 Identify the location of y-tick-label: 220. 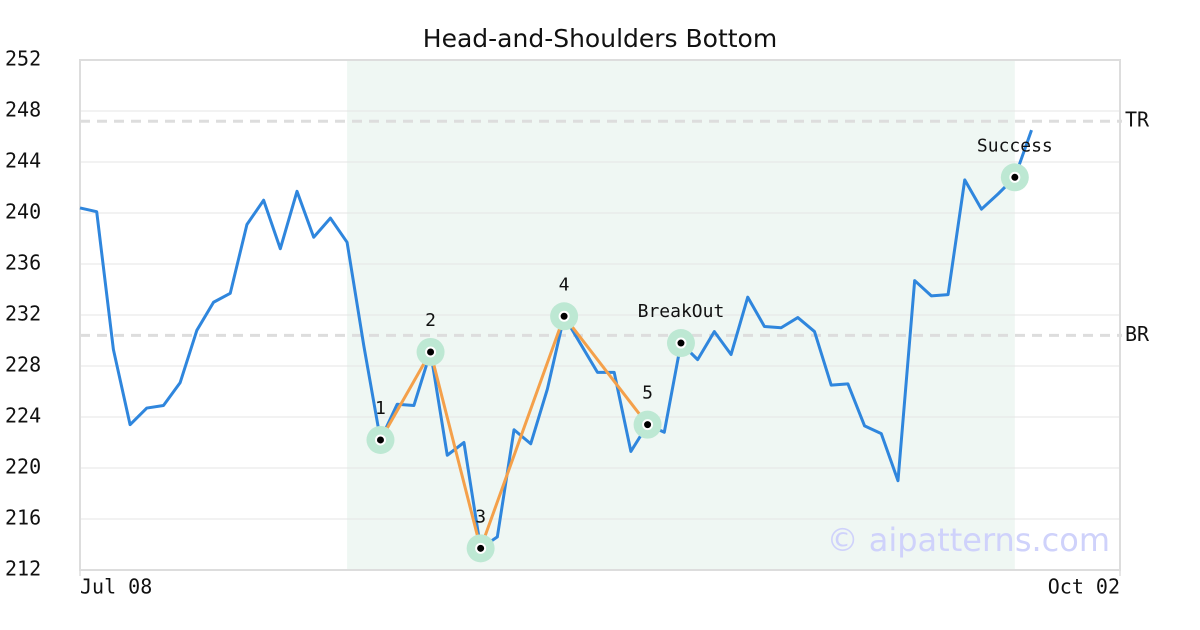
(23, 467).